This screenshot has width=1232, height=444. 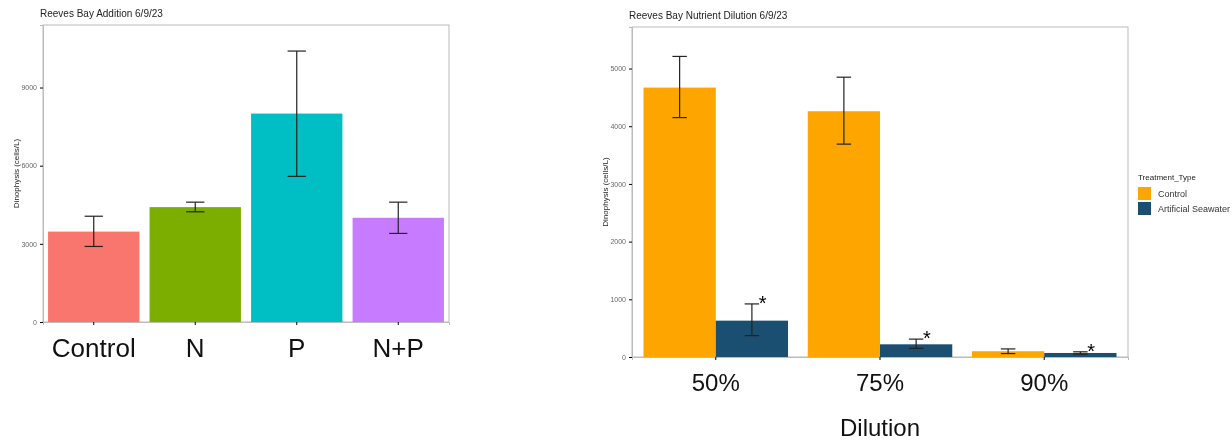 I want to click on x-tick-label: 90%, so click(x=1044, y=383).